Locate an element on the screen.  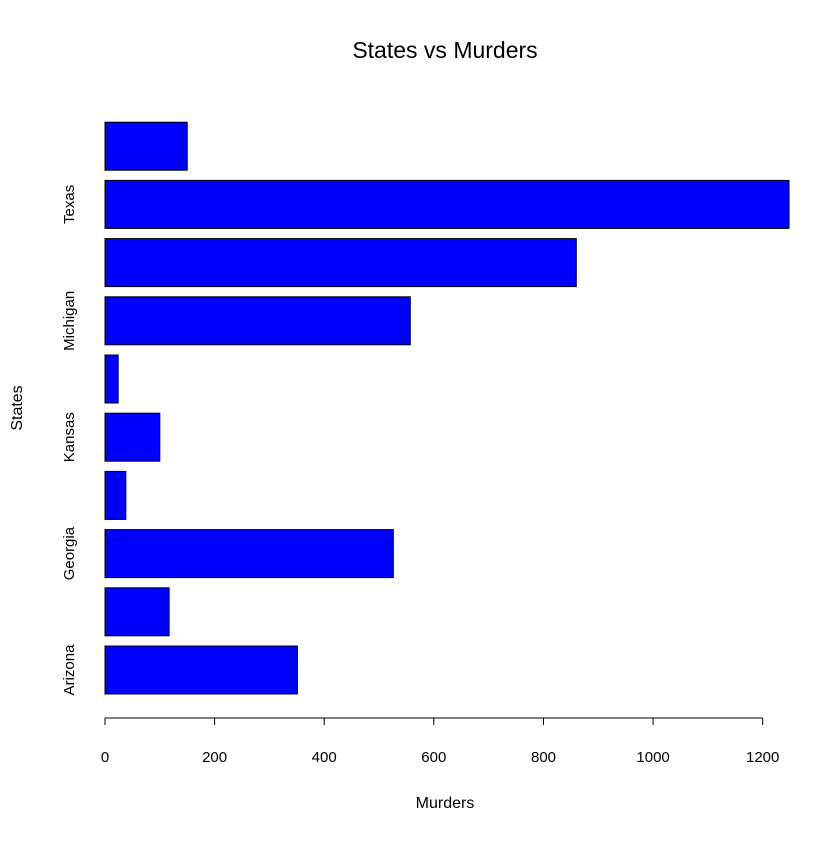
y-tick-label-arizona: Arizona is located at coordinates (69, 670).